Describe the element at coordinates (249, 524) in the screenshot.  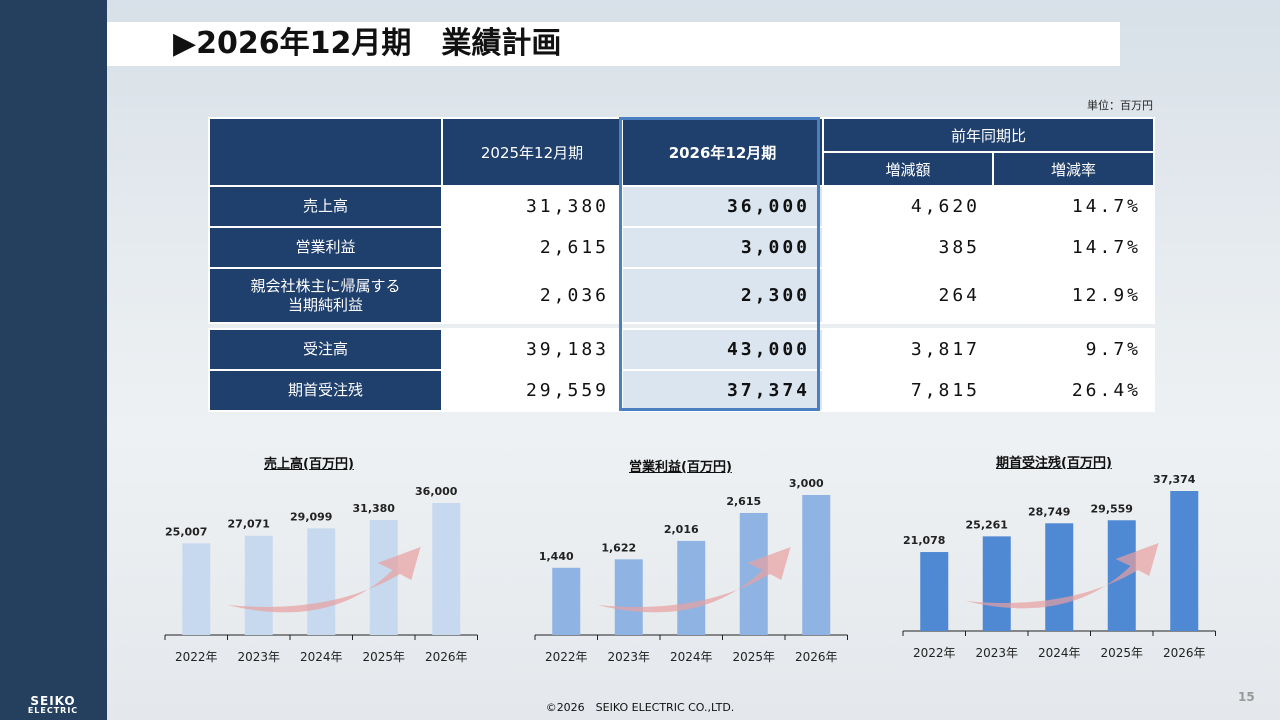
I see `data-label: 27,071` at that location.